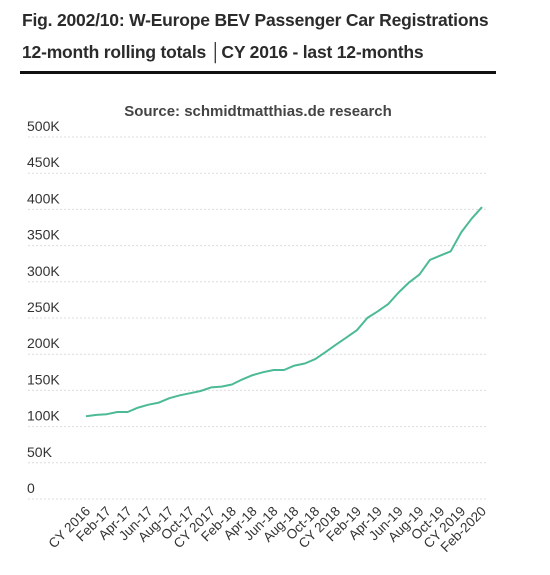 This screenshot has height=575, width=550. Describe the element at coordinates (43, 416) in the screenshot. I see `y-tick-label: 100K` at that location.